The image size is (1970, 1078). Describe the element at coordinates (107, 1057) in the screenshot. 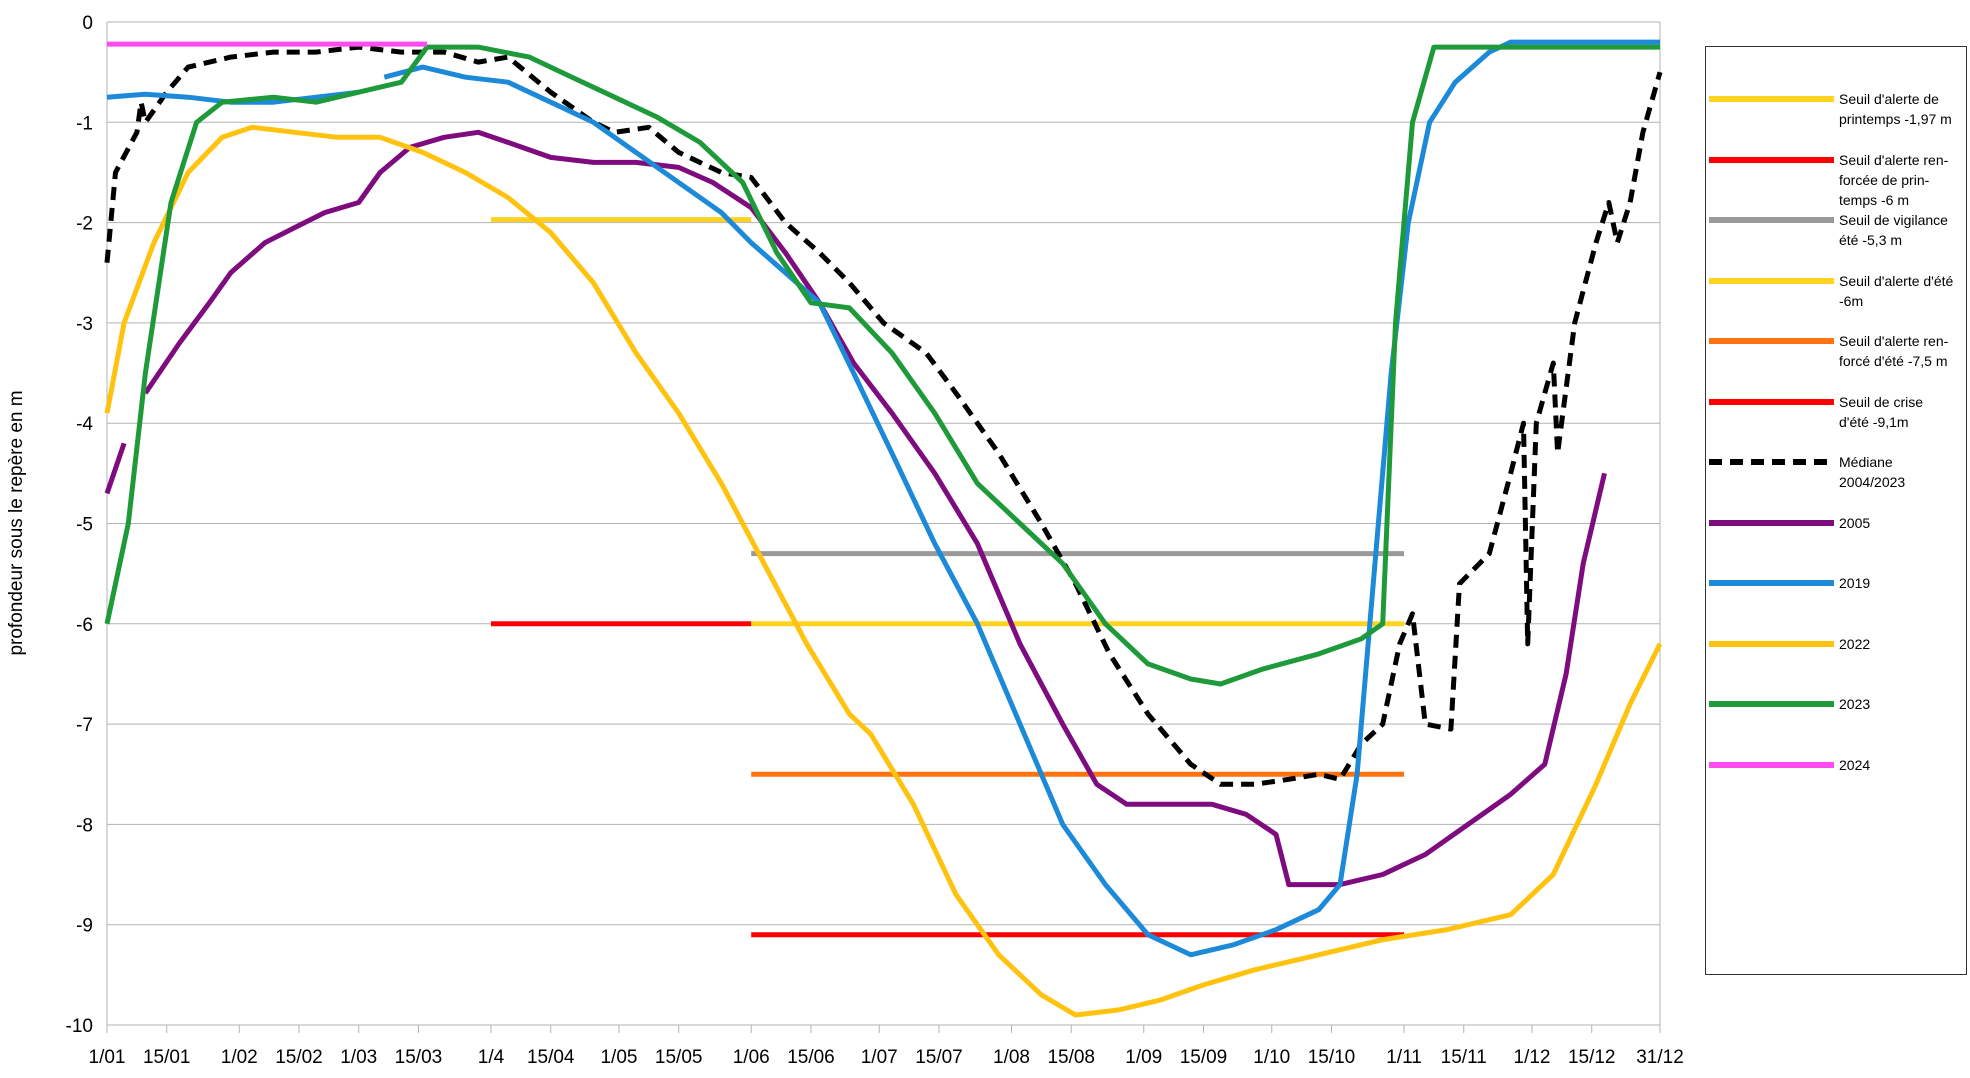

I see `x-tick-label: 1/01` at that location.